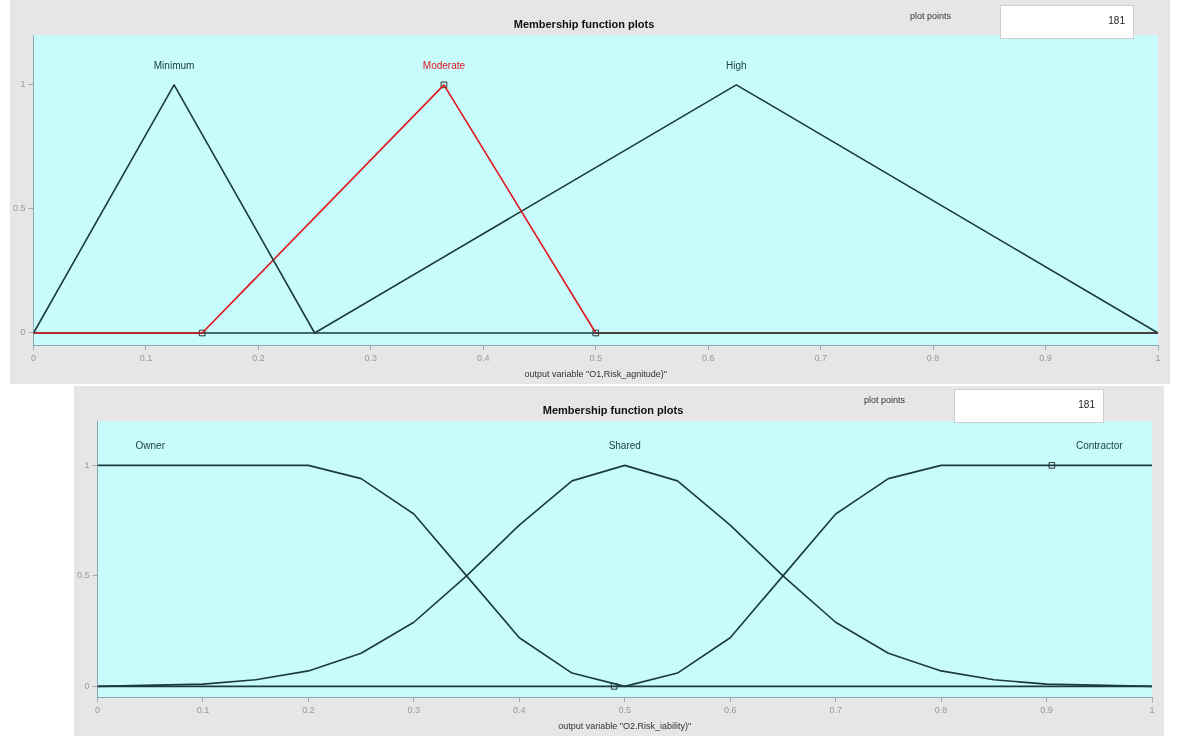  Describe the element at coordinates (174, 65) in the screenshot. I see `series-label: Minimum` at that location.